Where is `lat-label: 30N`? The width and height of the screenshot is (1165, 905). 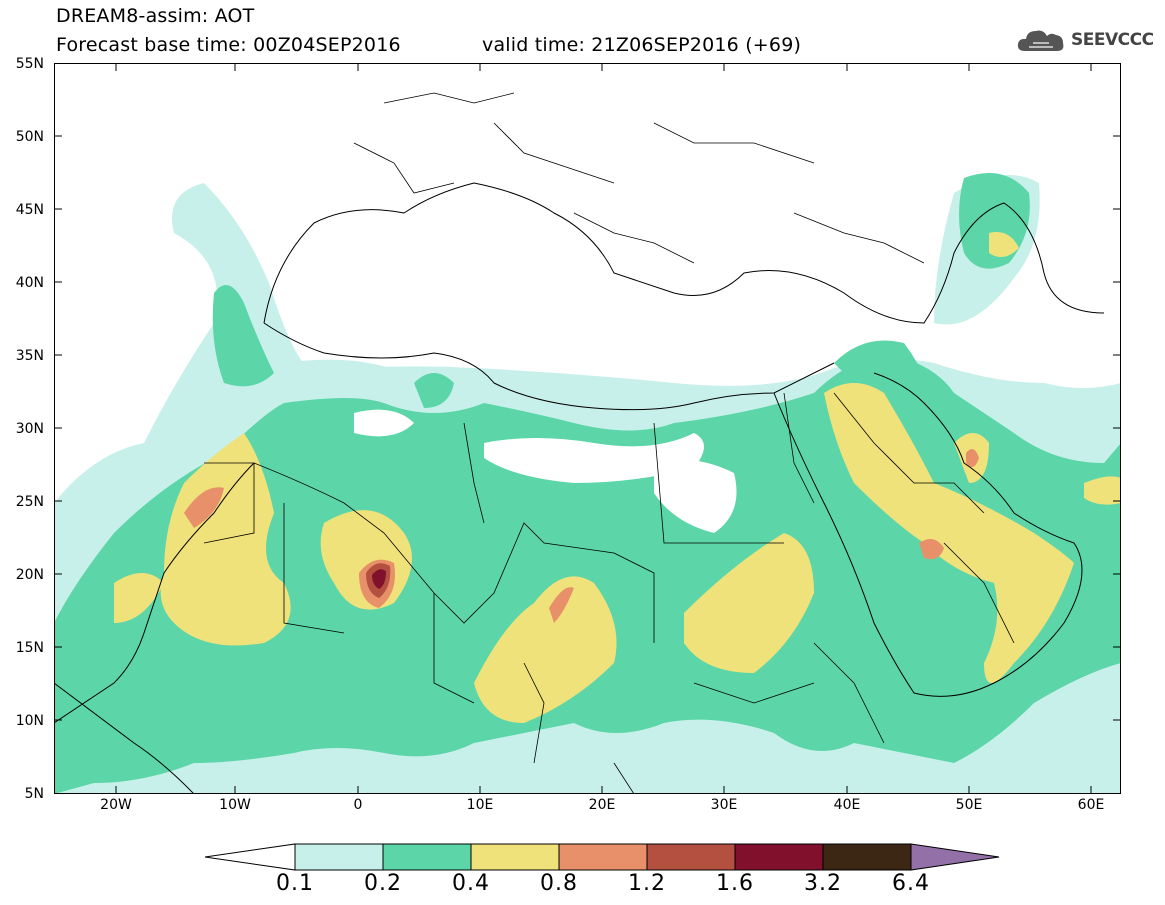 lat-label: 30N is located at coordinates (29, 429).